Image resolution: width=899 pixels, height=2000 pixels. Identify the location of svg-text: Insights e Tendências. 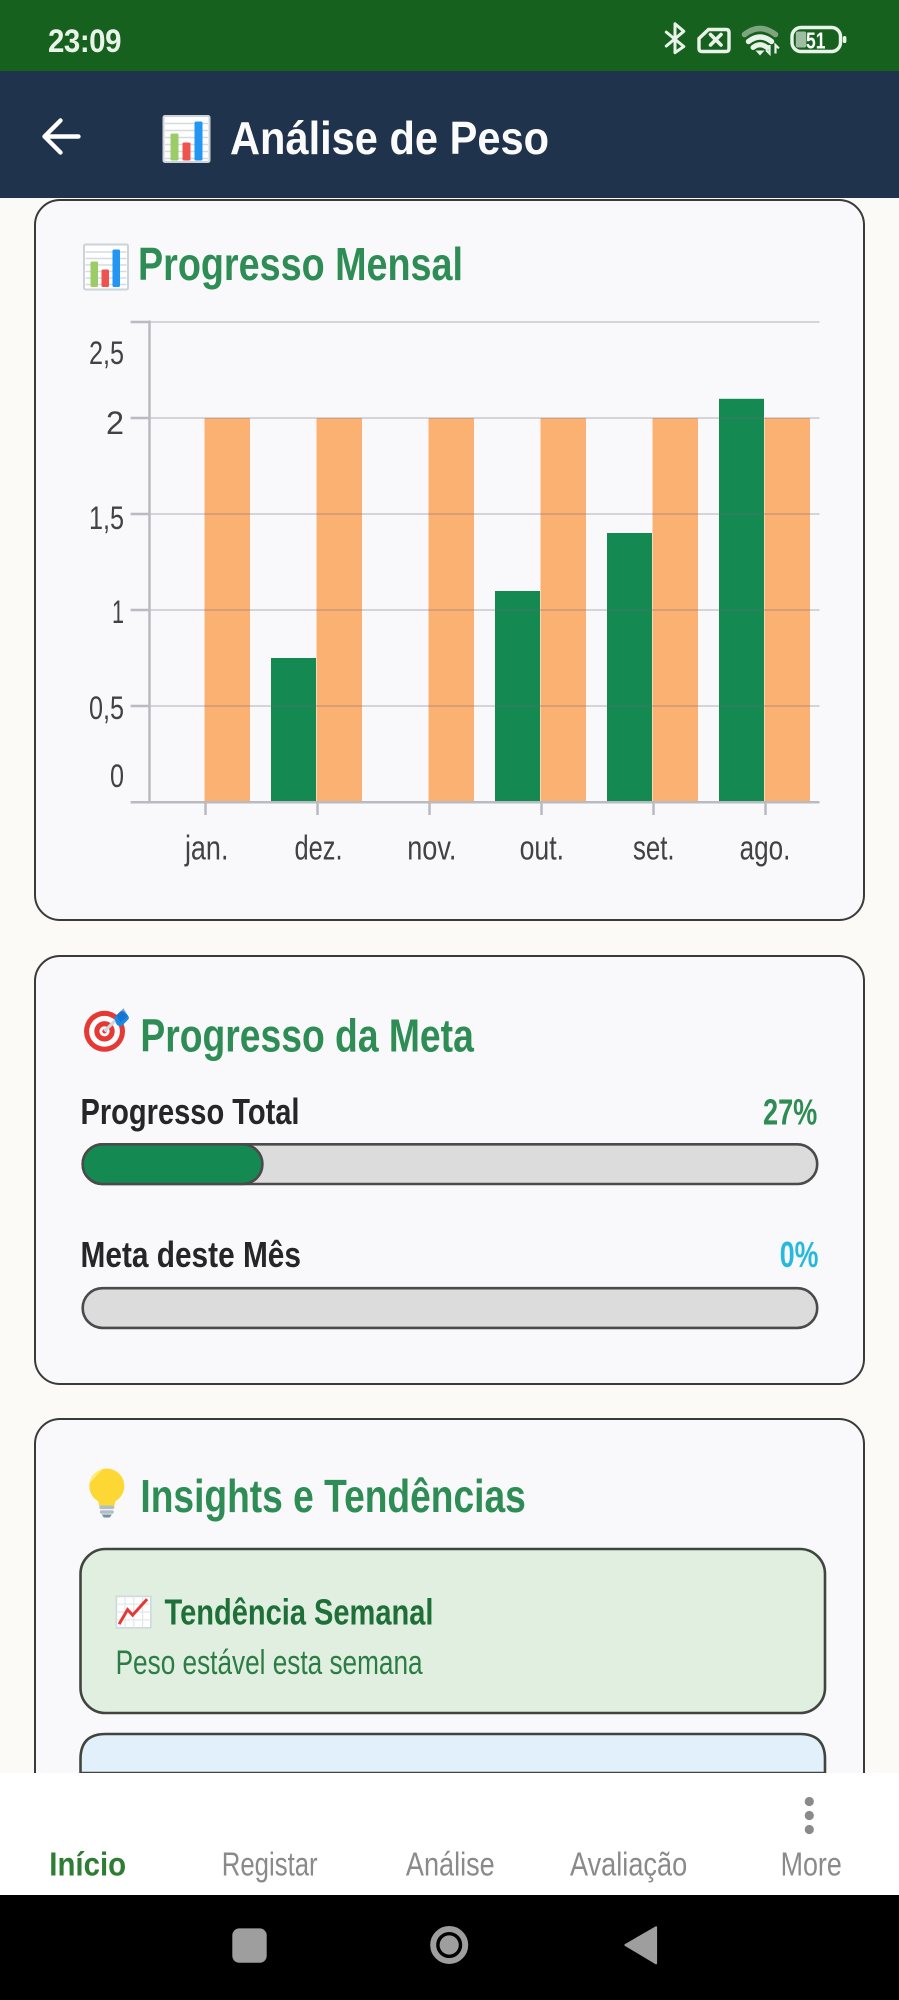
(332, 1496).